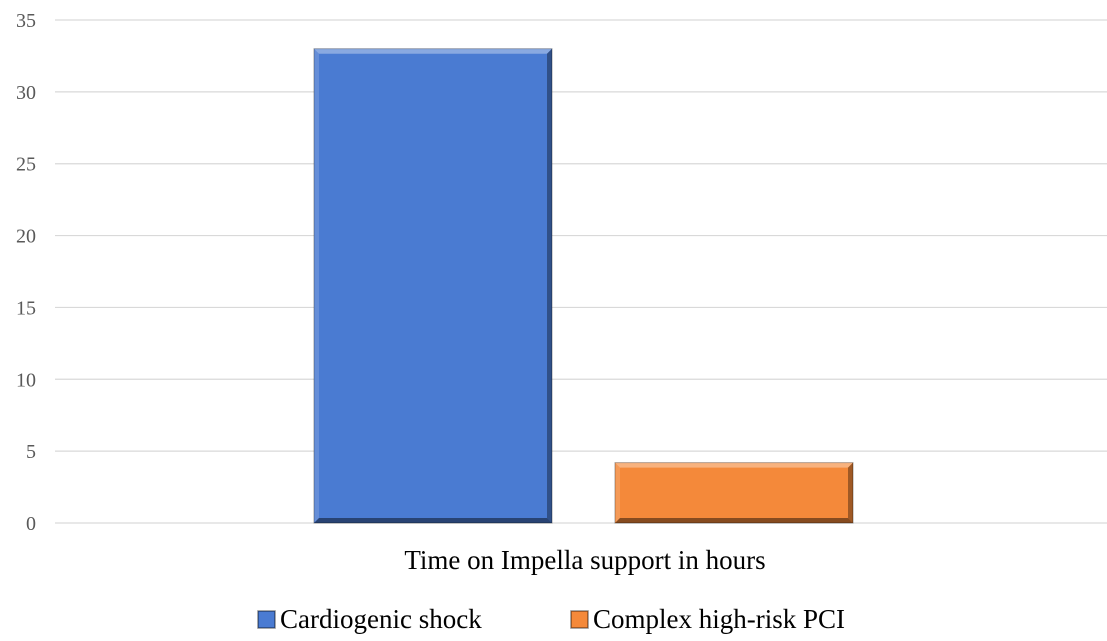 The width and height of the screenshot is (1107, 641). What do you see at coordinates (31, 524) in the screenshot?
I see `y-tick-label: 0` at bounding box center [31, 524].